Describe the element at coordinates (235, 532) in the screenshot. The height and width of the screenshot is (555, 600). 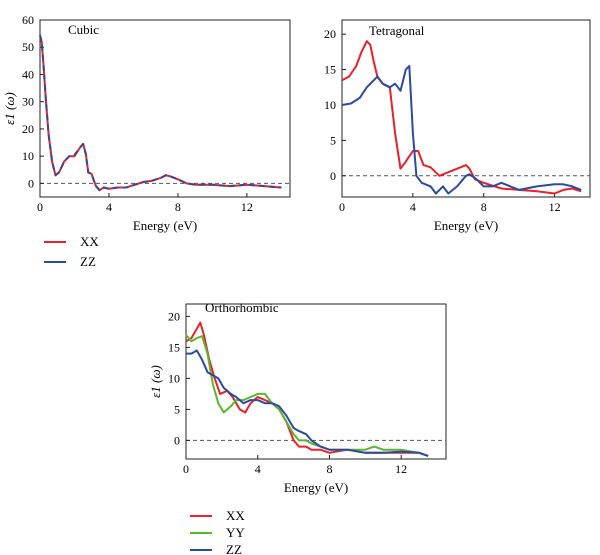
I see `legend-label: YY` at that location.